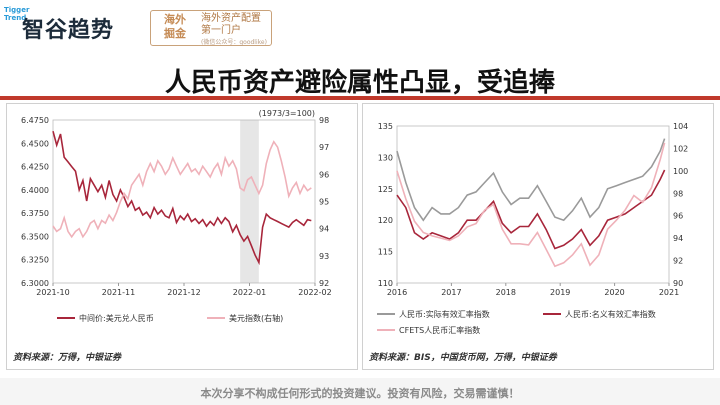 This screenshot has width=720, height=405. Describe the element at coordinates (183, 292) in the screenshot. I see `x-tick-label: 2021-12` at that location.